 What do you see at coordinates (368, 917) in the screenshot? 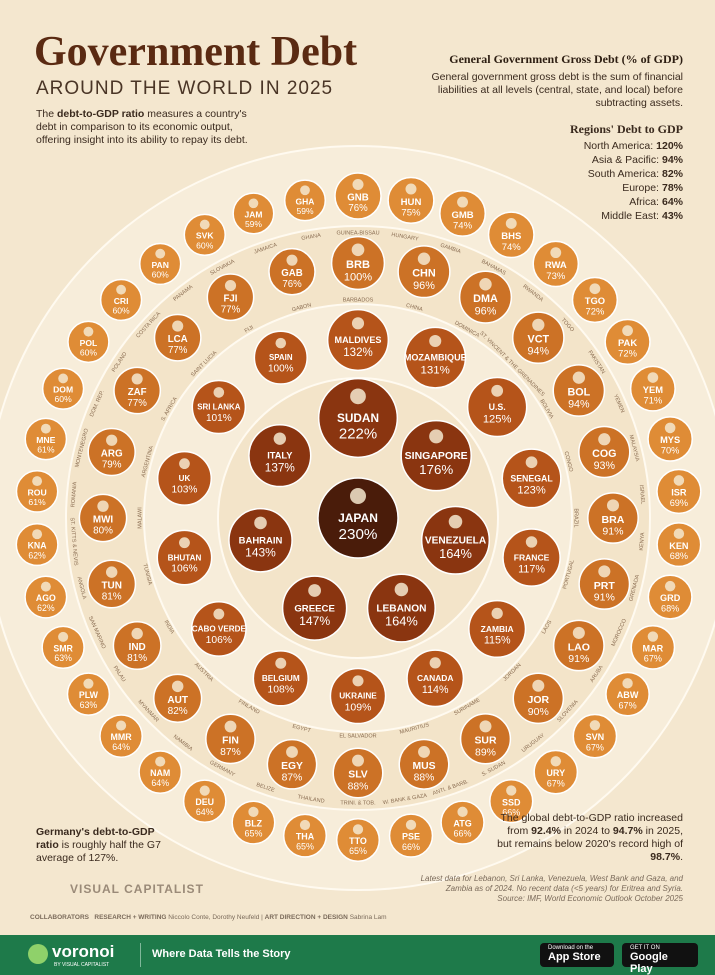
I see `text: Sabrina Lam` at bounding box center [368, 917].